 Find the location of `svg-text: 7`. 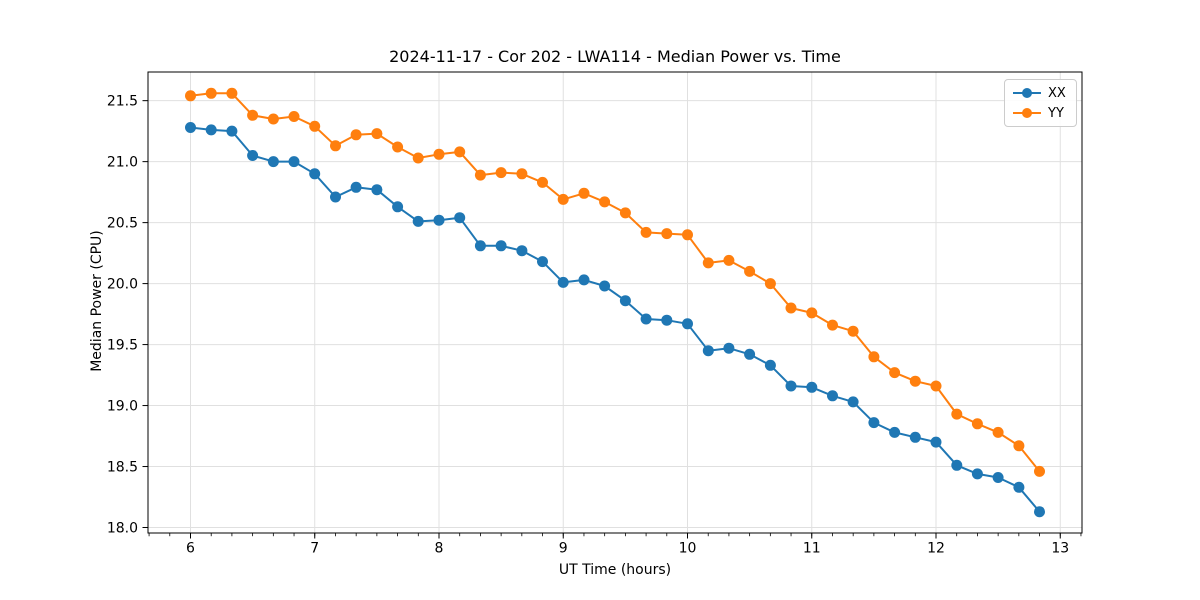

svg-text: 7 is located at coordinates (314, 549).